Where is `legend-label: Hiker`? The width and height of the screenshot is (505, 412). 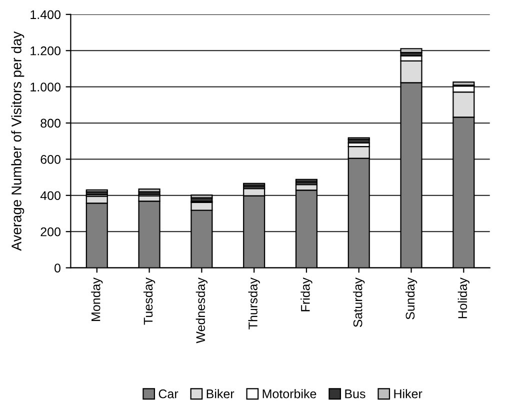
legend-label: Hiker is located at coordinates (408, 393).